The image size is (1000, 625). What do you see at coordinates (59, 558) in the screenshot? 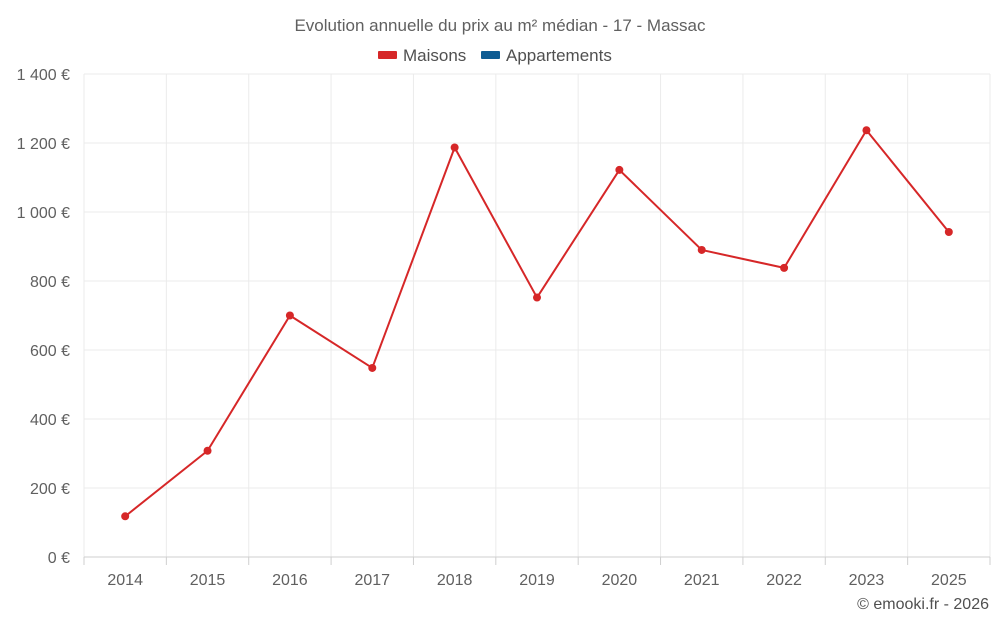
I see `y-tick-label: 0 €` at bounding box center [59, 558].